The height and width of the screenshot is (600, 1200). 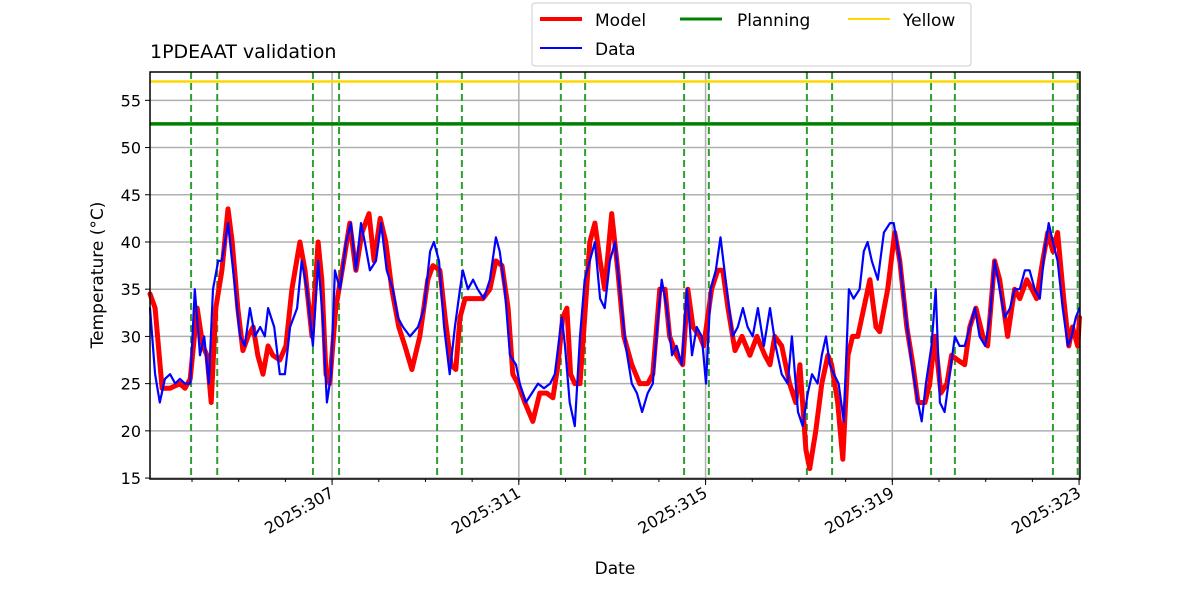 What do you see at coordinates (131, 384) in the screenshot?
I see `y-tick-label: 25` at bounding box center [131, 384].